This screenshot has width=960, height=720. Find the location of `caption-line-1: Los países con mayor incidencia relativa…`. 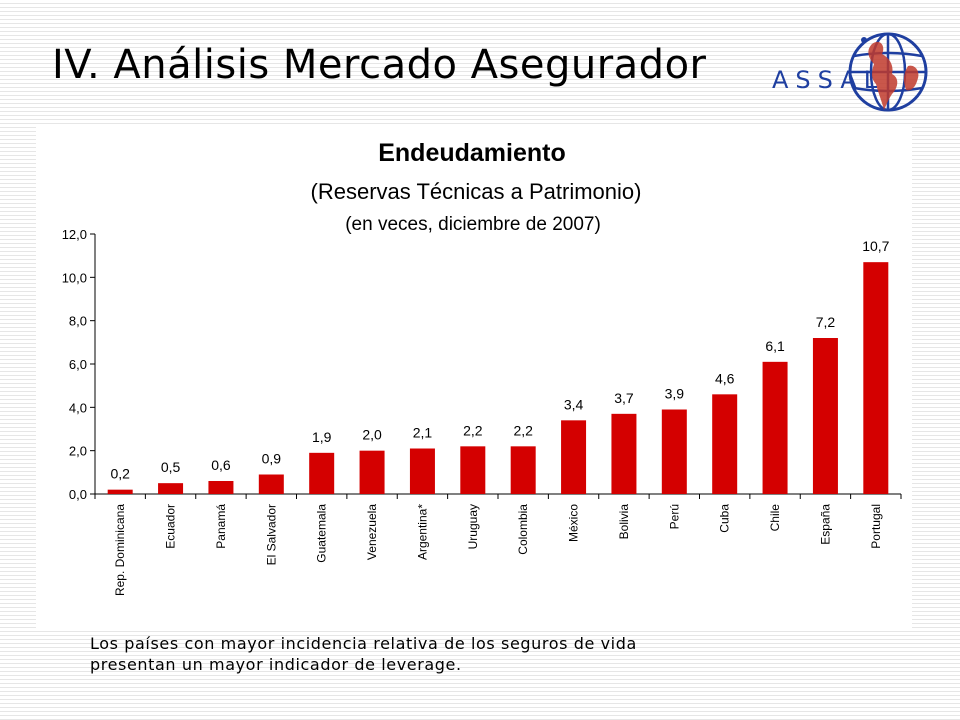

caption-line-1: Los países con mayor incidencia relativa… is located at coordinates (363, 643).